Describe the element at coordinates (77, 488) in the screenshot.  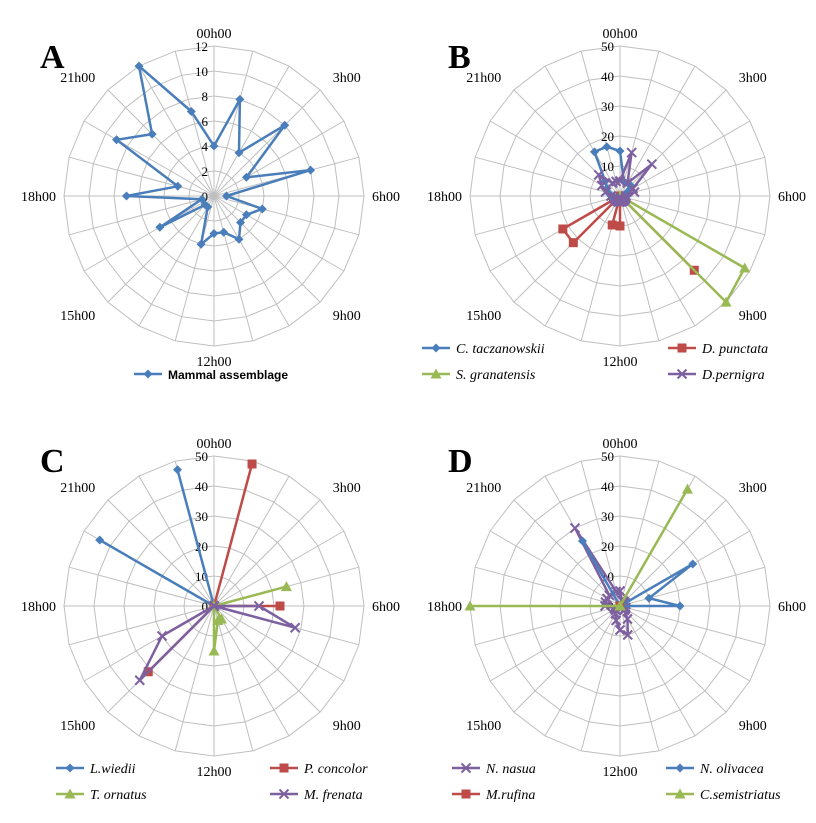
I see `hour-label: 21h00` at that location.